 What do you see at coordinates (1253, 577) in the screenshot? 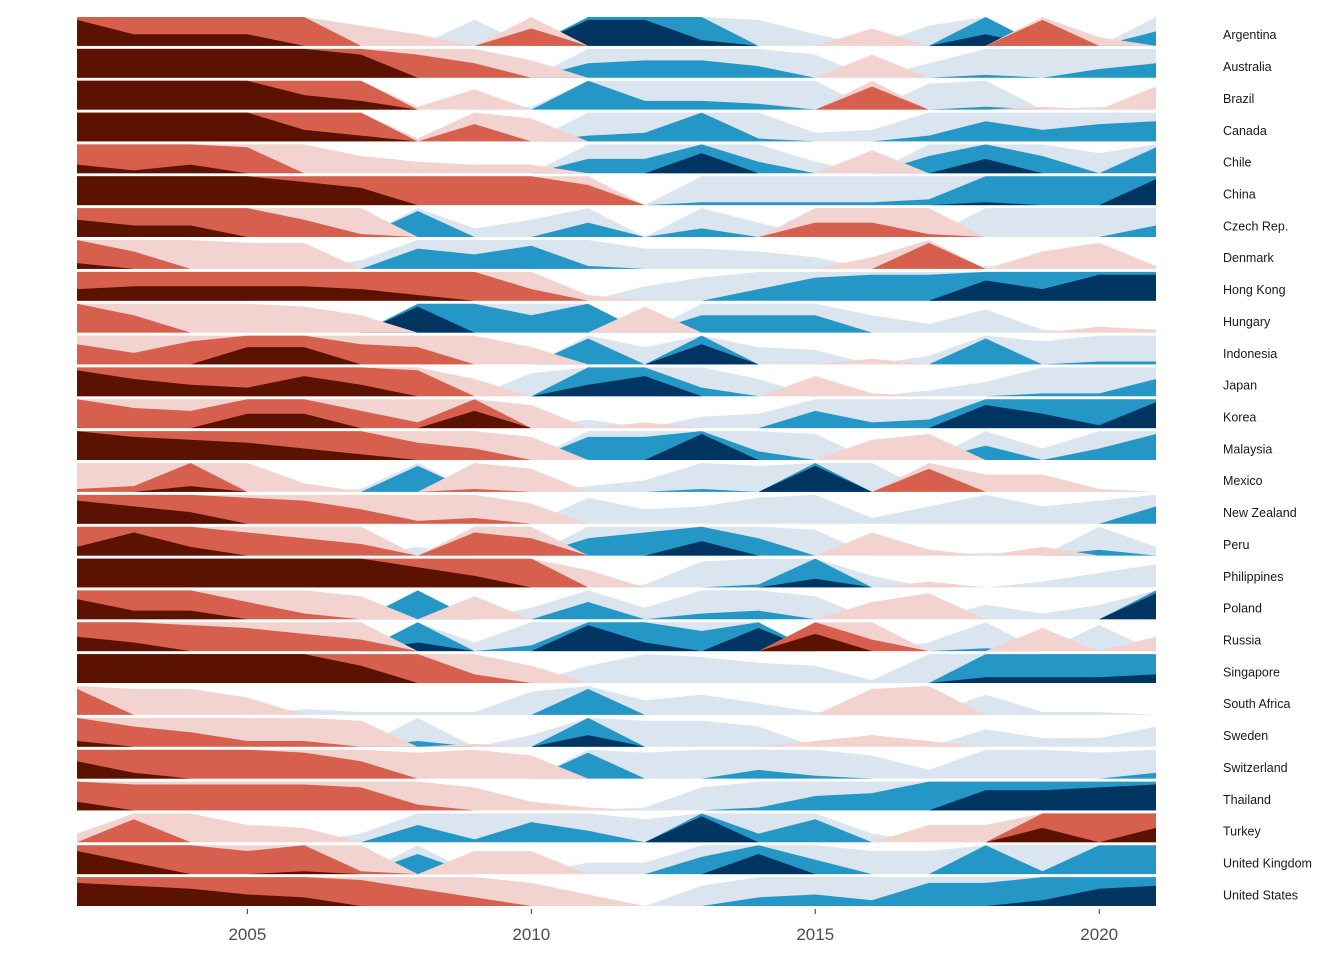
I see `row-label-philippines: Philippines` at bounding box center [1253, 577].